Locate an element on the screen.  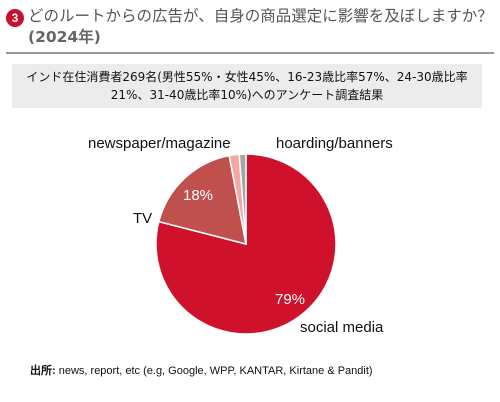
title-year: (2024年) is located at coordinates (64, 37).